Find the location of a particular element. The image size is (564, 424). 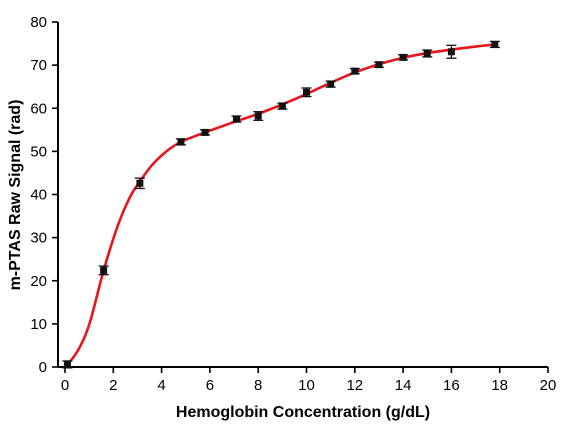

x-tick-label: 2 is located at coordinates (113, 385).